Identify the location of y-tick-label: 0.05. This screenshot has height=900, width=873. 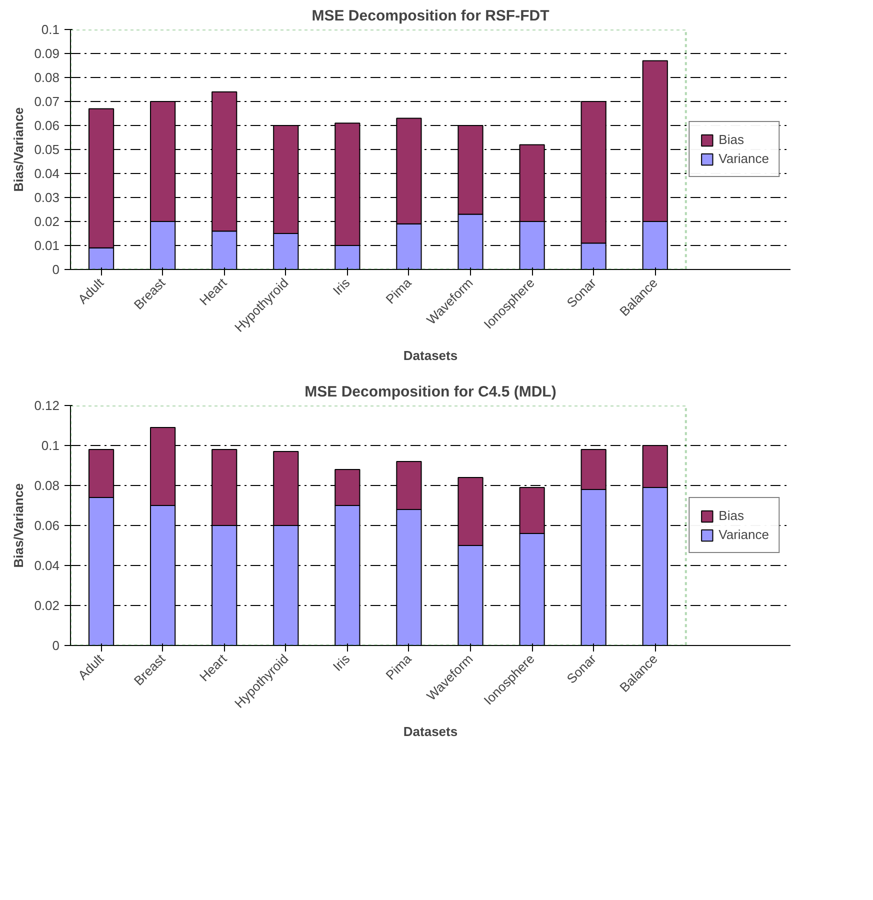
(47, 149).